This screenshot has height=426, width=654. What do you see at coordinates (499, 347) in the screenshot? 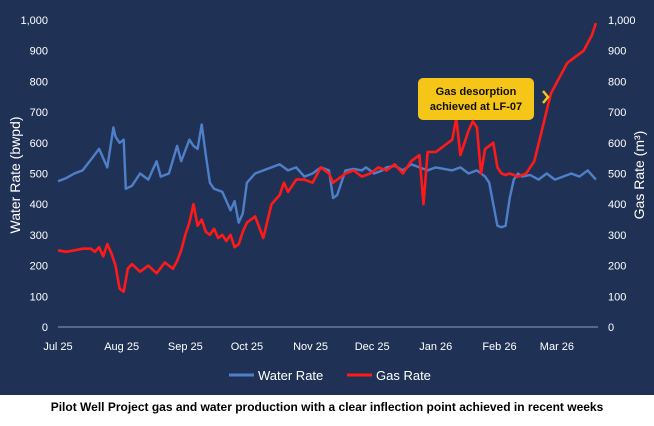
I see `x-tick-label: Feb 26` at bounding box center [499, 347].